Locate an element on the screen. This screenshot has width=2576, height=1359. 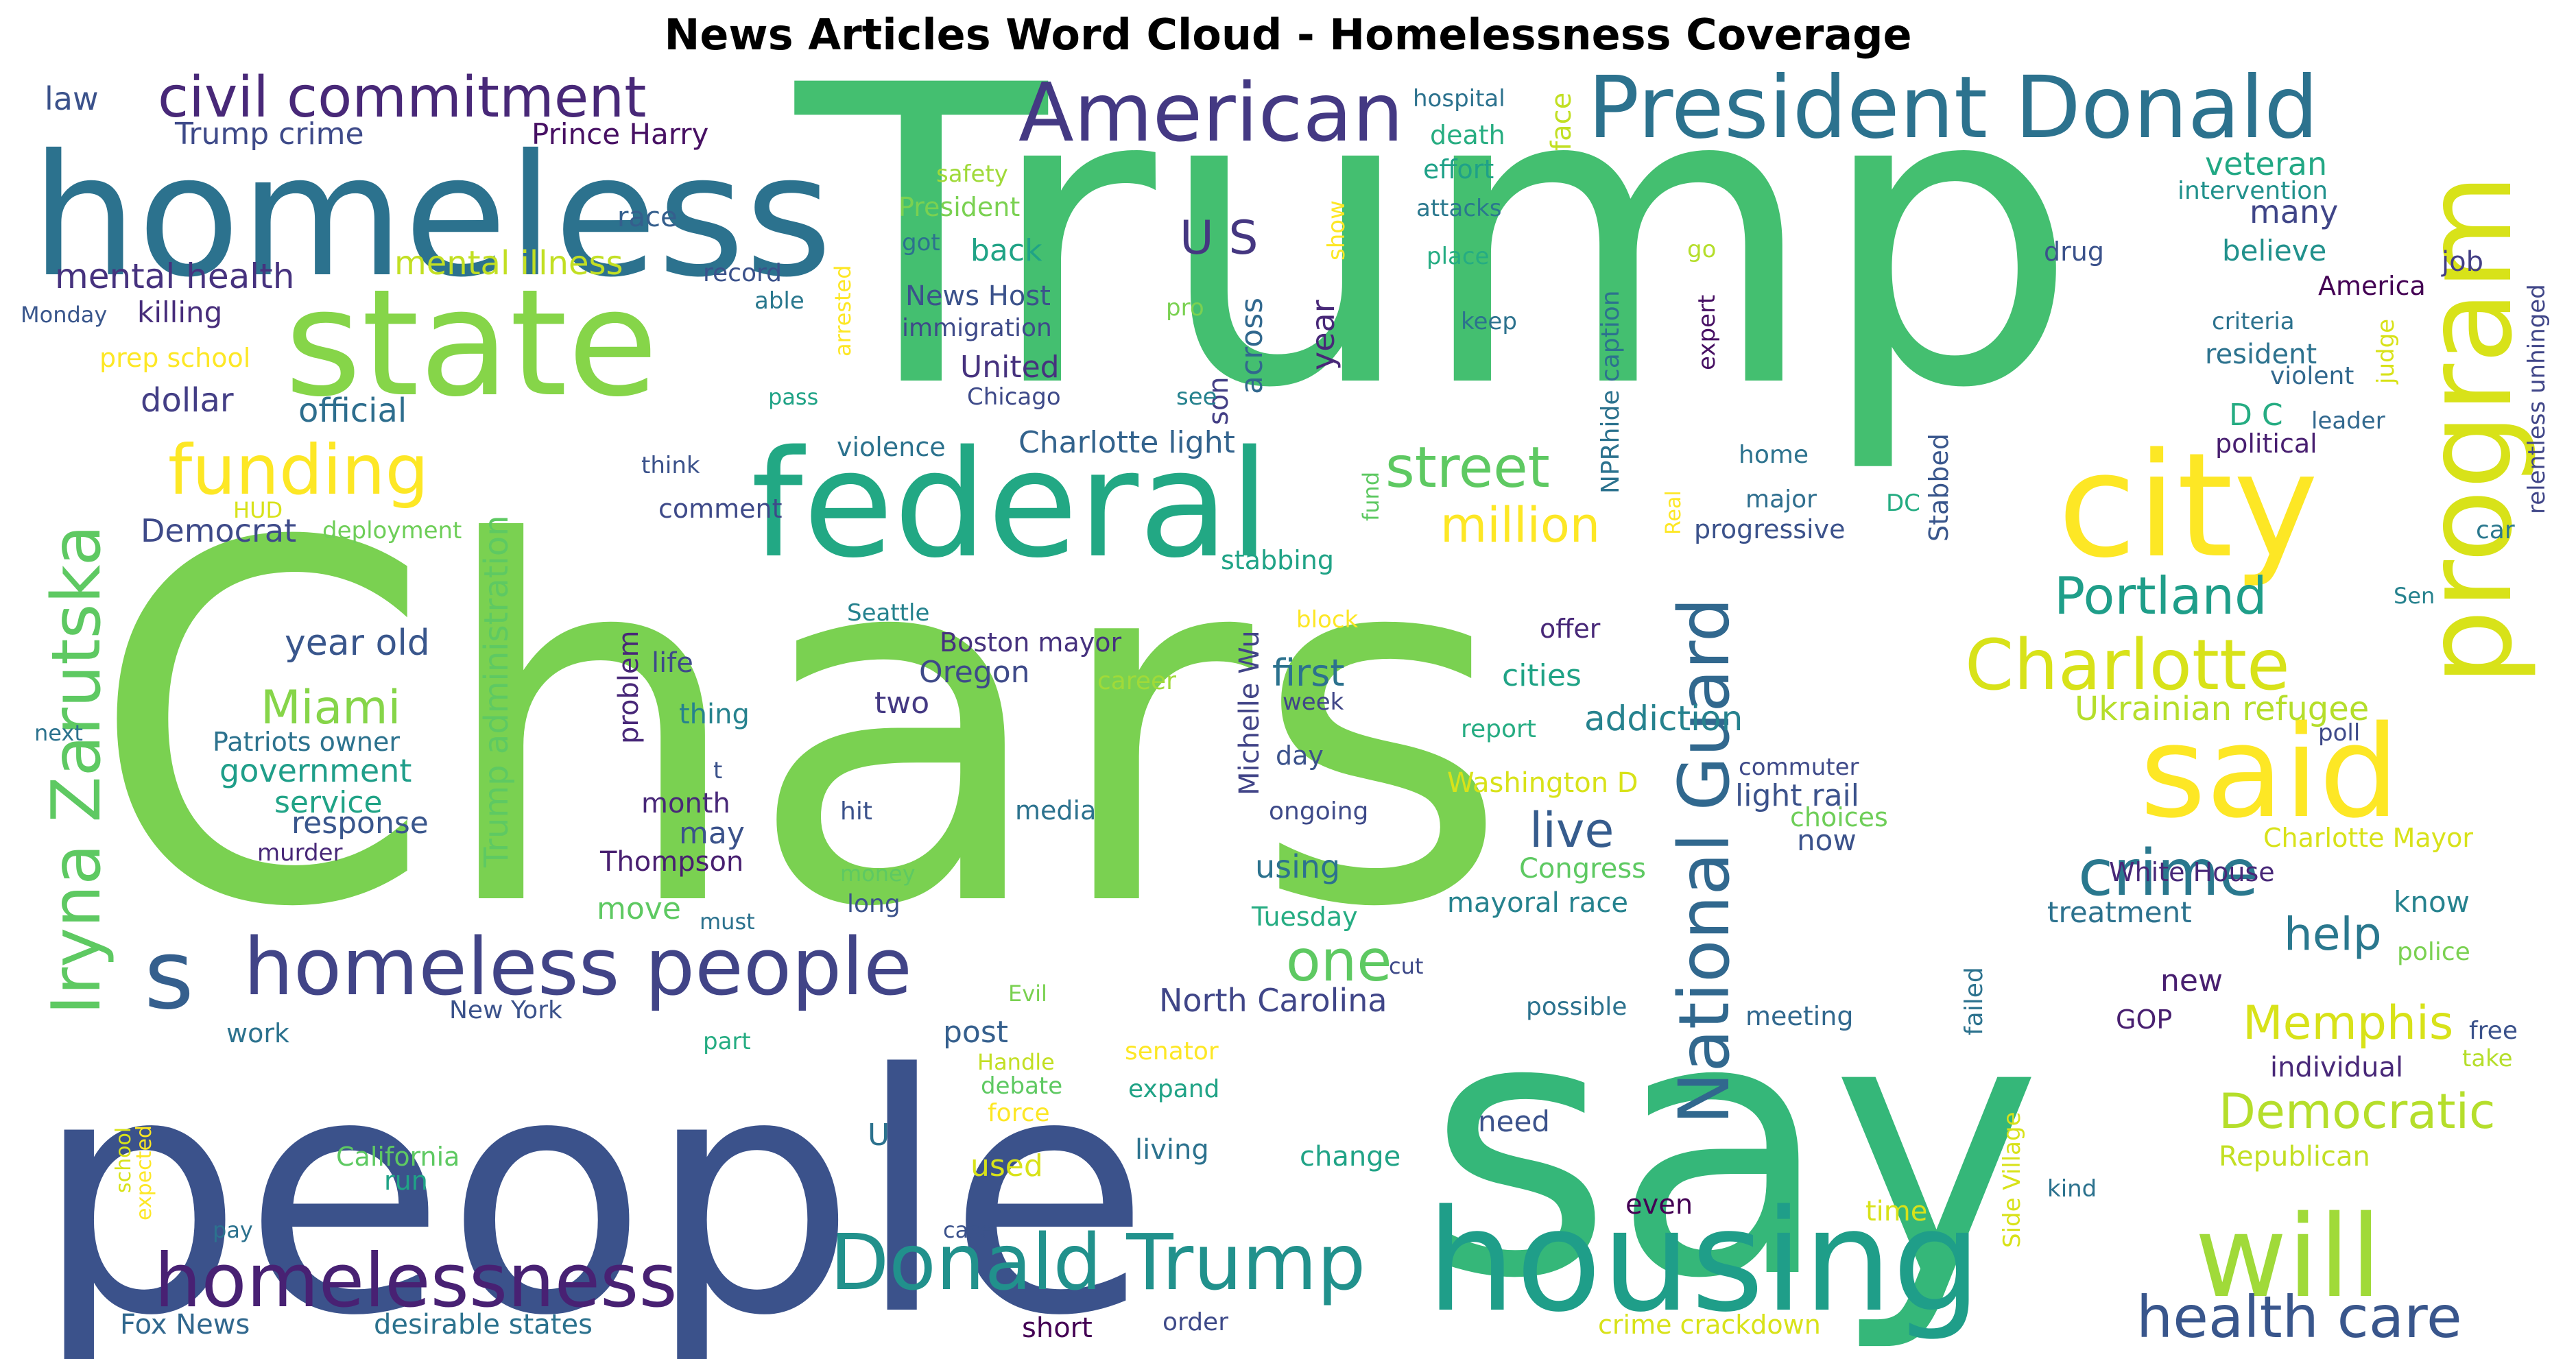
word-failed: failed is located at coordinates (1974, 1001).